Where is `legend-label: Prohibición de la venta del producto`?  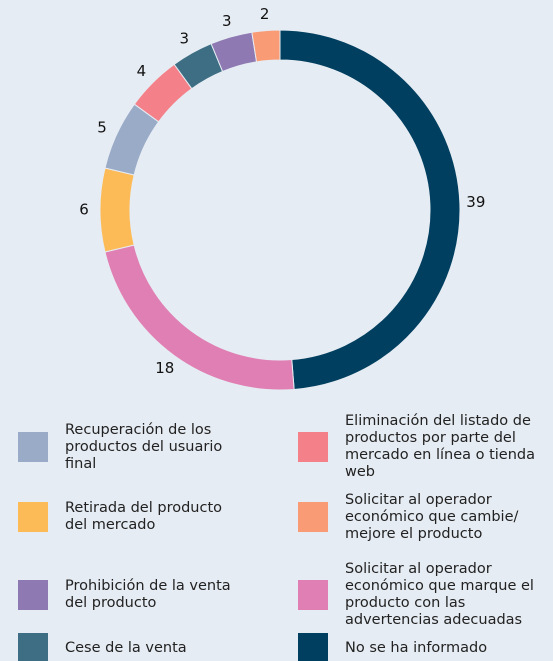
legend-label: Prohibición de la venta del producto is located at coordinates (148, 594).